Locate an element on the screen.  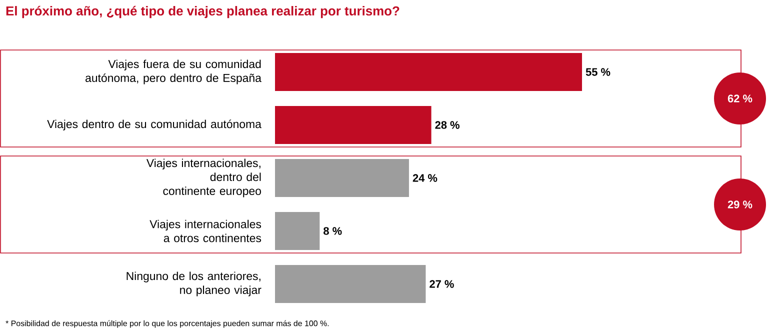
data-label: 55 % is located at coordinates (598, 72).